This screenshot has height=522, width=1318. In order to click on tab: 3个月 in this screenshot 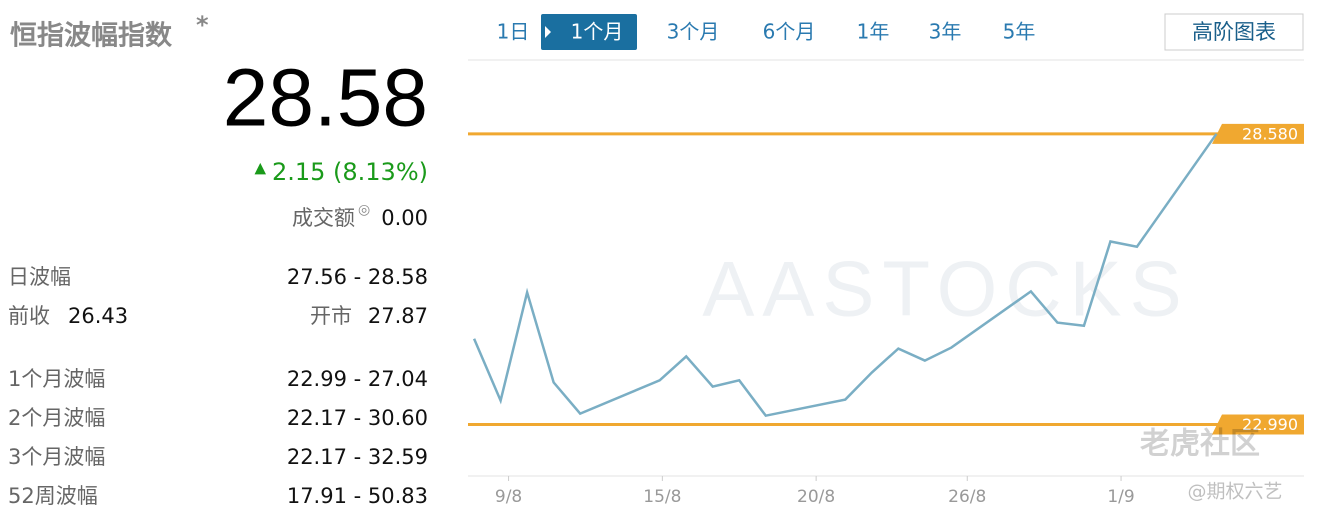, I will do `click(693, 32)`.